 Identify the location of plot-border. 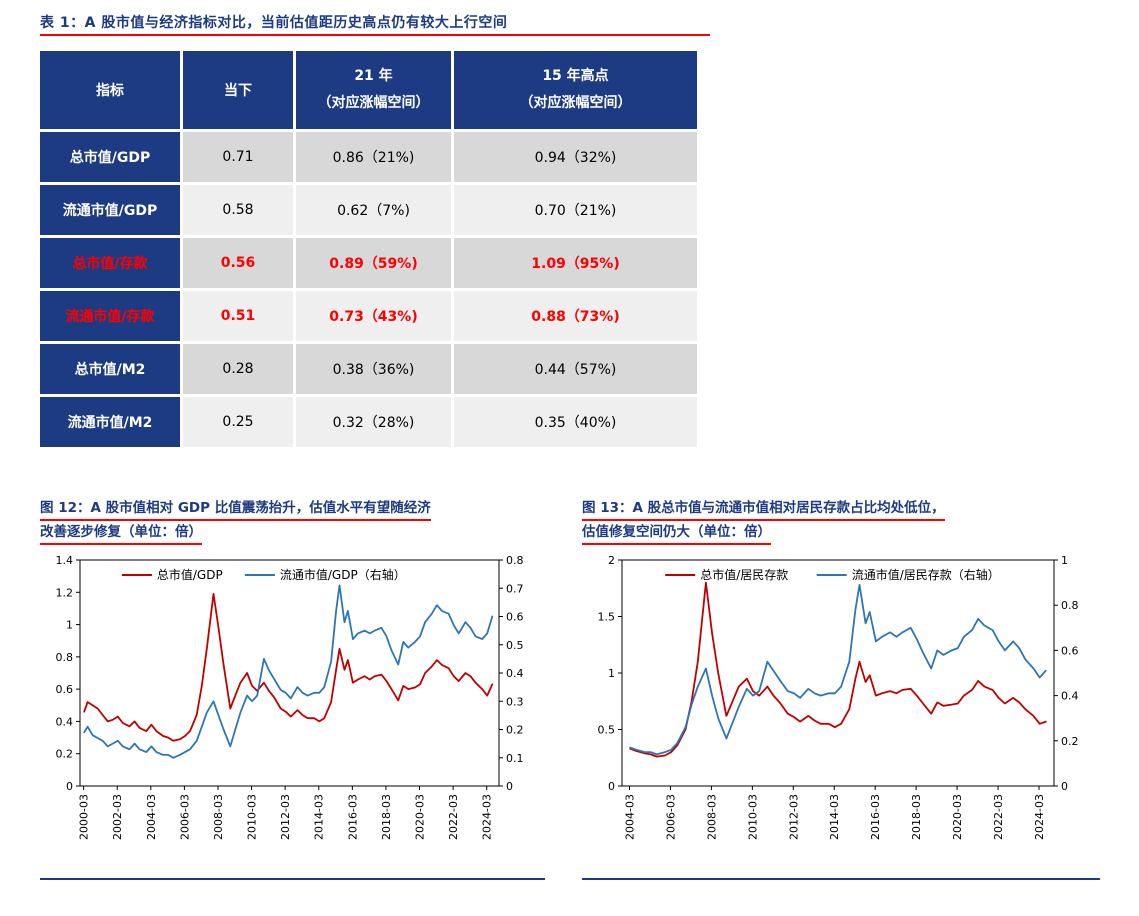
(289, 673).